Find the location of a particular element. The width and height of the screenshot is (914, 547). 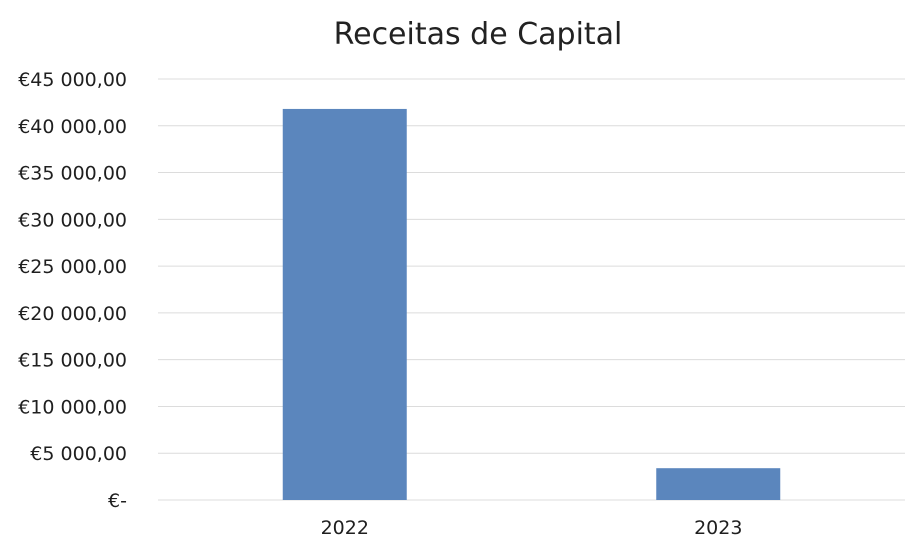

y-tick-label-8: €40 000,00 is located at coordinates (72, 127).